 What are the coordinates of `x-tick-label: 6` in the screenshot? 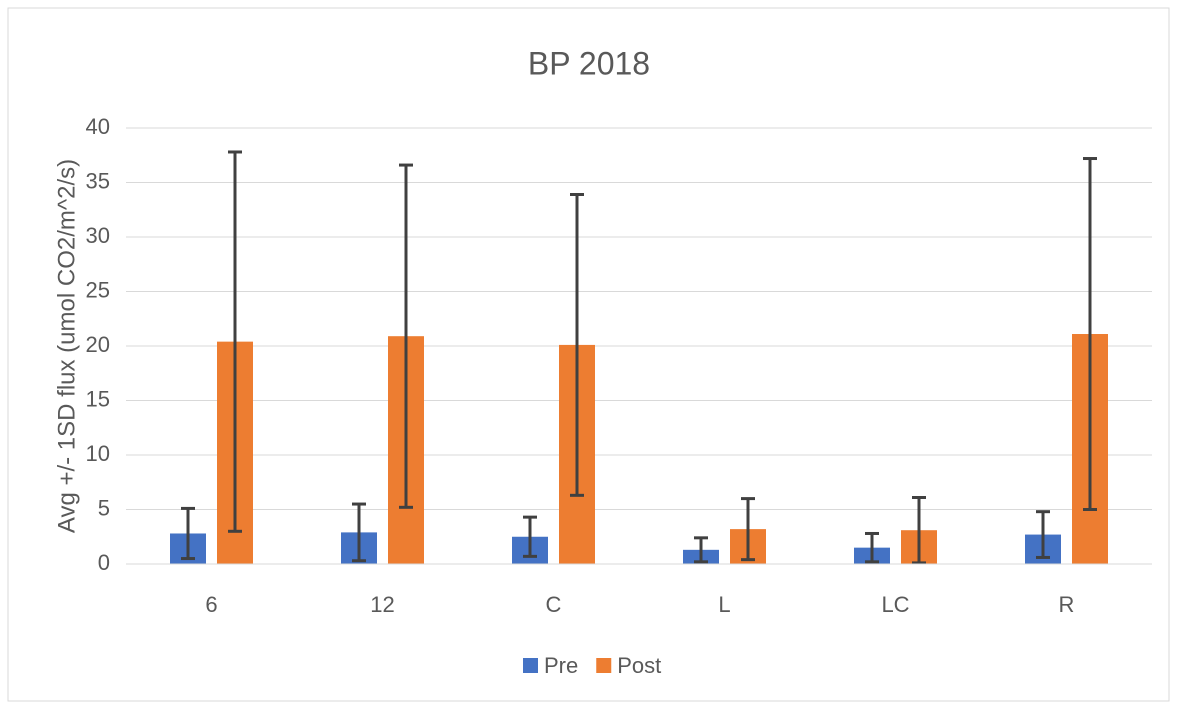 It's located at (211, 604).